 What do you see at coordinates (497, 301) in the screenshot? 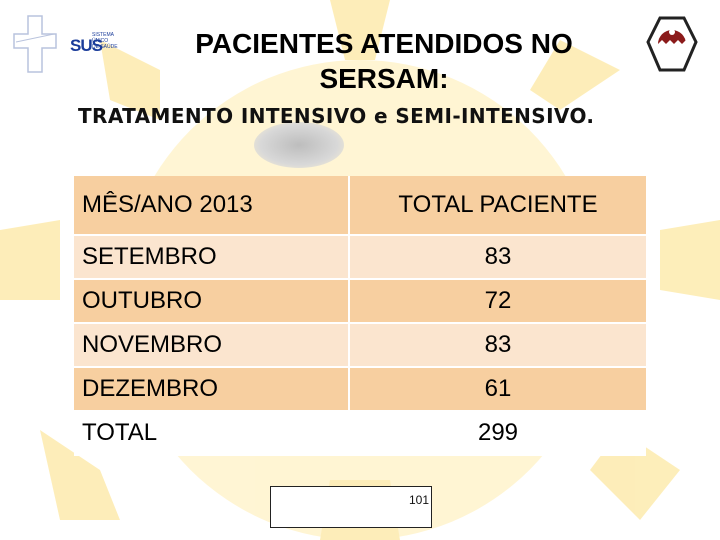
I see `row-total: 72` at bounding box center [497, 301].